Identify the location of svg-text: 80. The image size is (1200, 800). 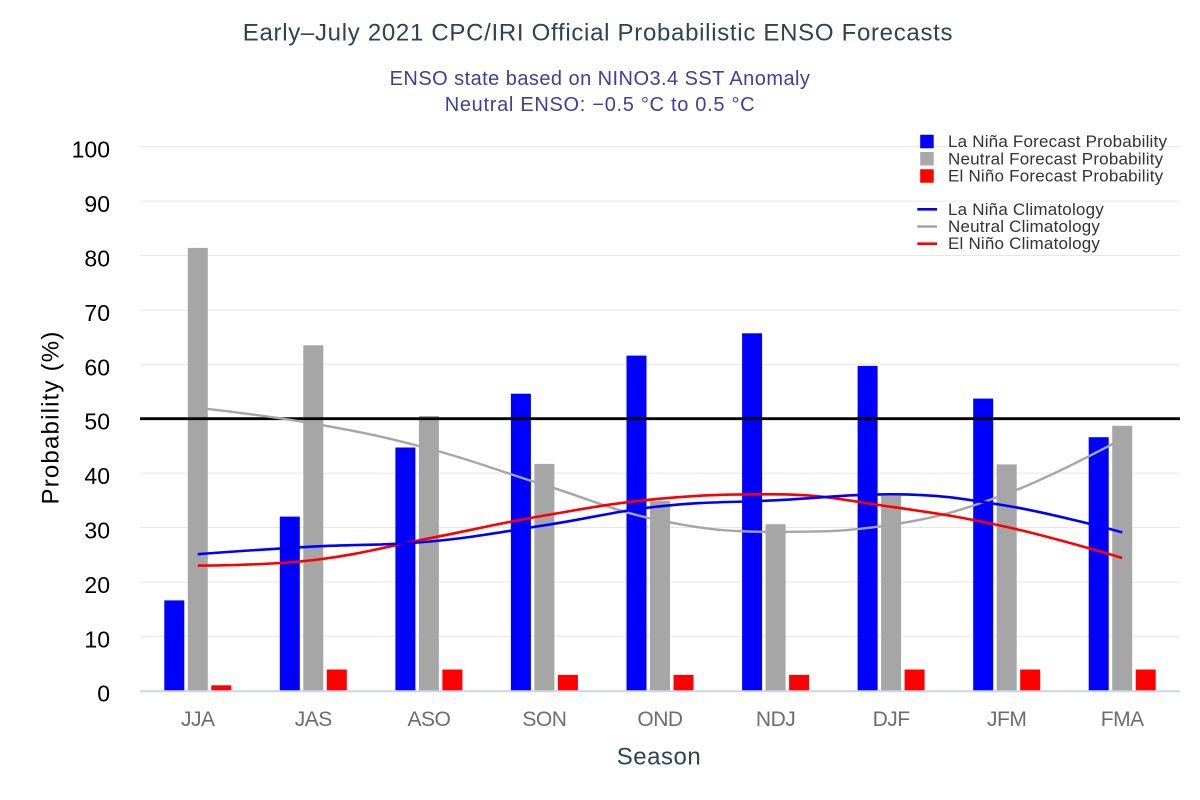
(97, 259).